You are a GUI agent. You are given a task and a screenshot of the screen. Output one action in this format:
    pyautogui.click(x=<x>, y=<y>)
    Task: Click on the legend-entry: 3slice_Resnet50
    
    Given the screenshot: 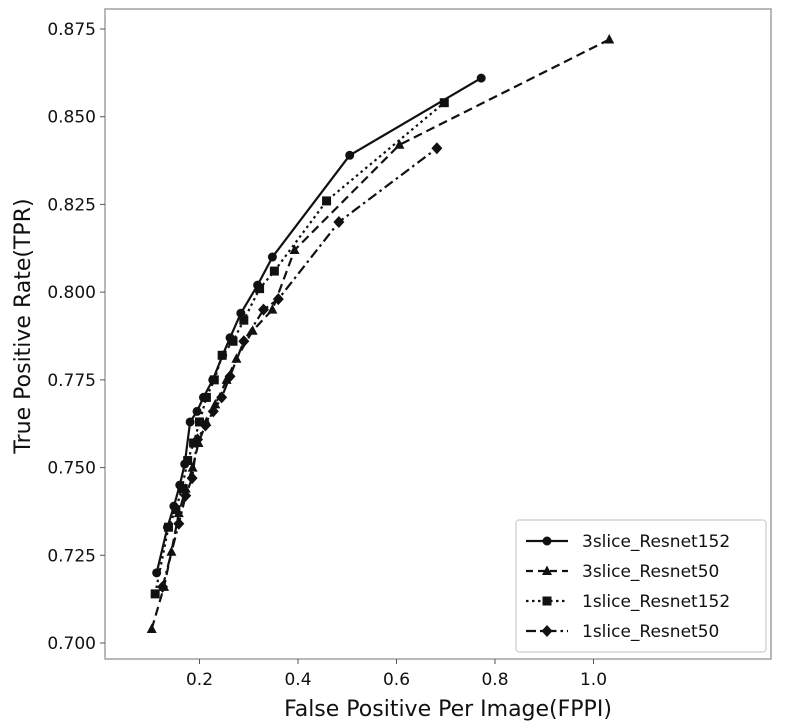 What is the action you would take?
    pyautogui.click(x=622, y=572)
    